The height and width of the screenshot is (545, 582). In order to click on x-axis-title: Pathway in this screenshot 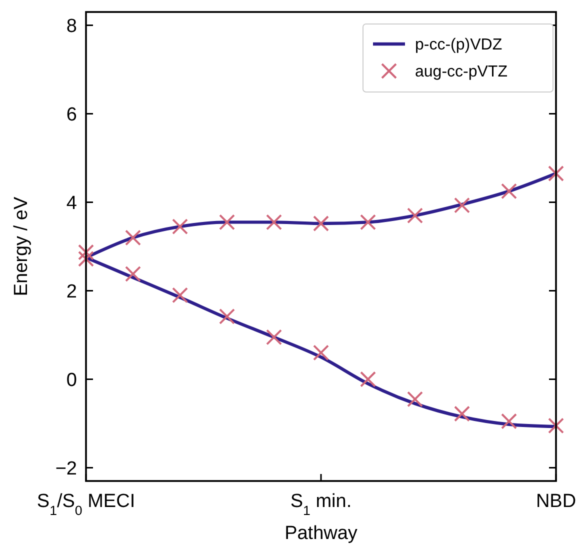, I will do `click(321, 533)`.